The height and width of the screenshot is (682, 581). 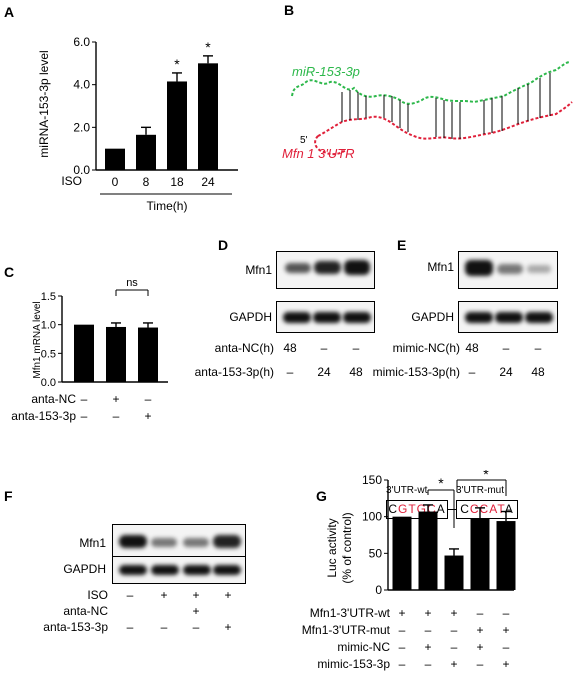 What do you see at coordinates (8, 496) in the screenshot?
I see `panel-label-f: F` at bounding box center [8, 496].